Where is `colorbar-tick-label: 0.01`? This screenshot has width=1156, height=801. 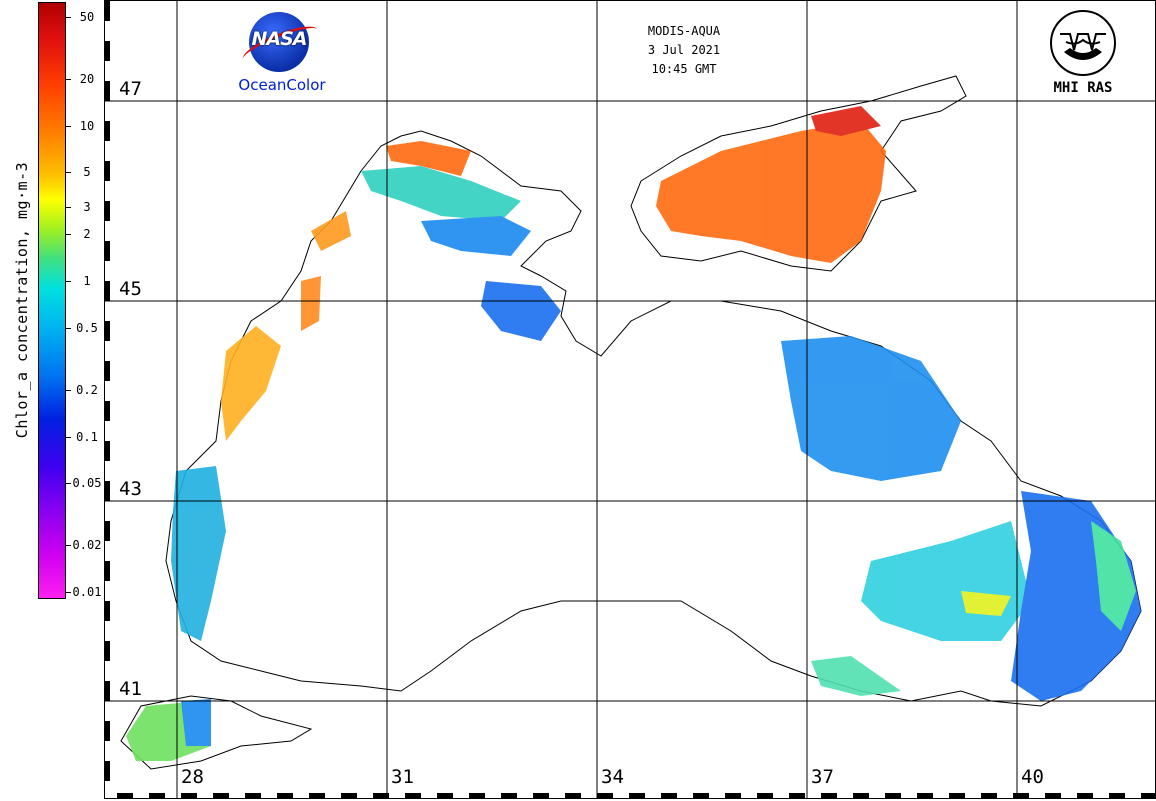
colorbar-tick-label: 0.01 is located at coordinates (87, 592).